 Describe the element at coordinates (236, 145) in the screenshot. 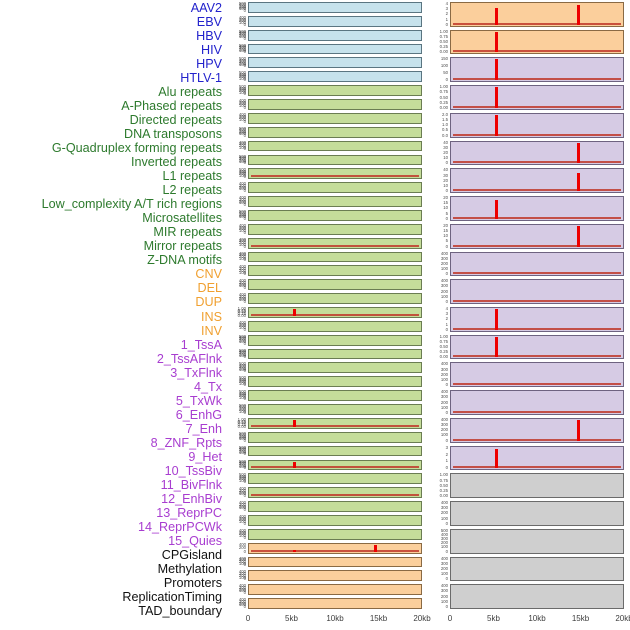

I see `y-axis-ticks: 400 300 200 100 0` at that location.